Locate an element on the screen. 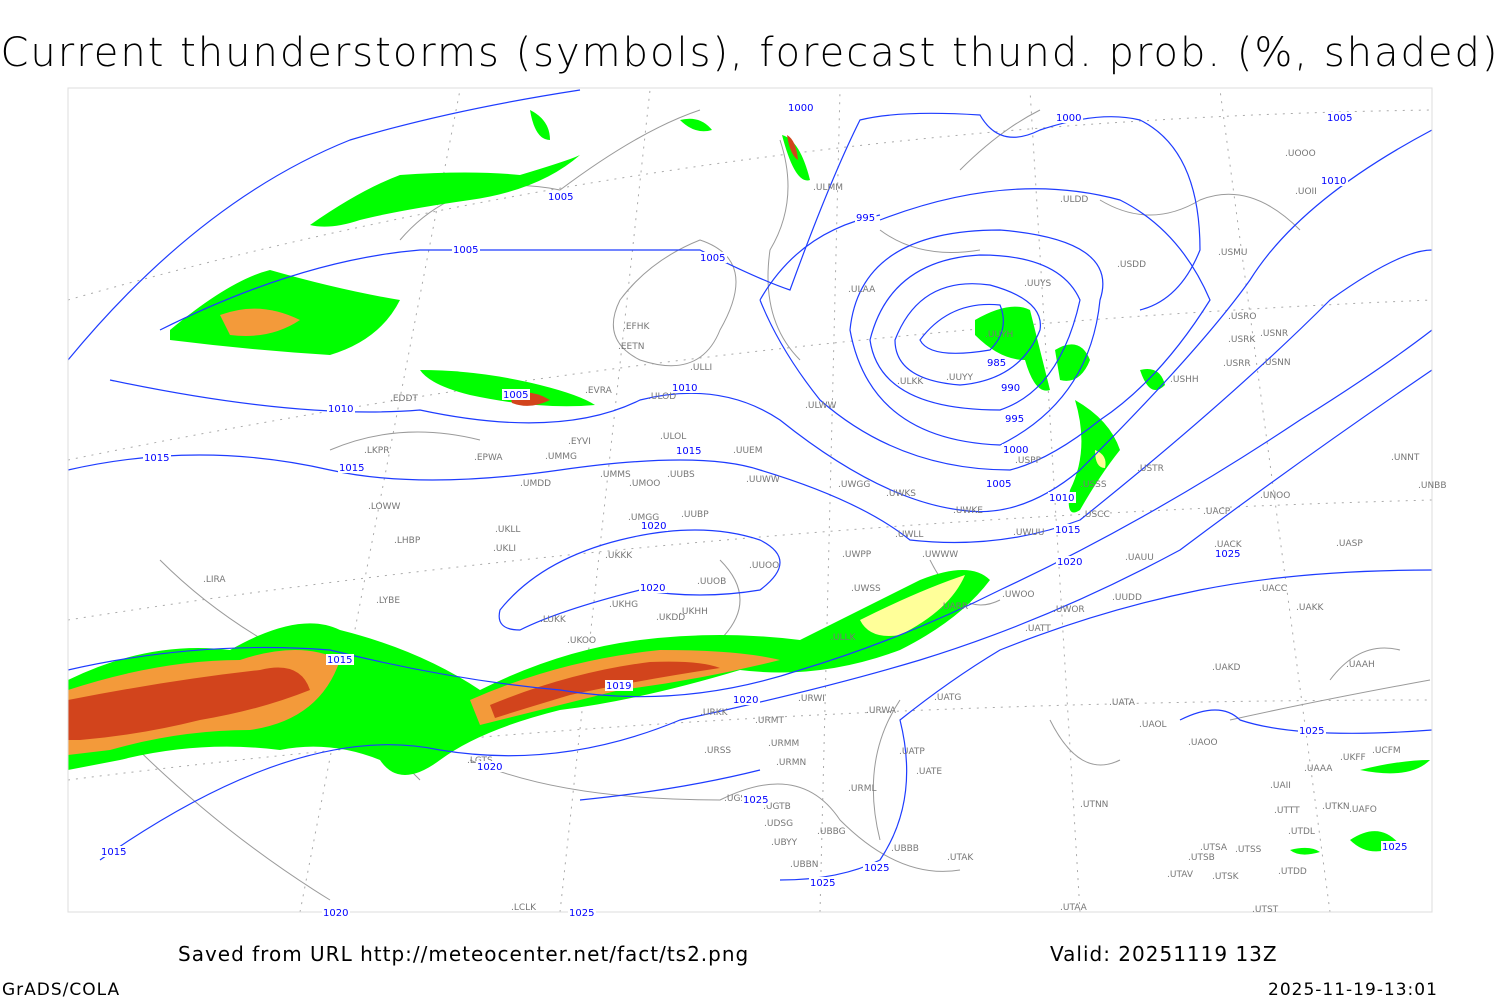 The image size is (1500, 1000). station-label: .UATA is located at coordinates (1122, 703).